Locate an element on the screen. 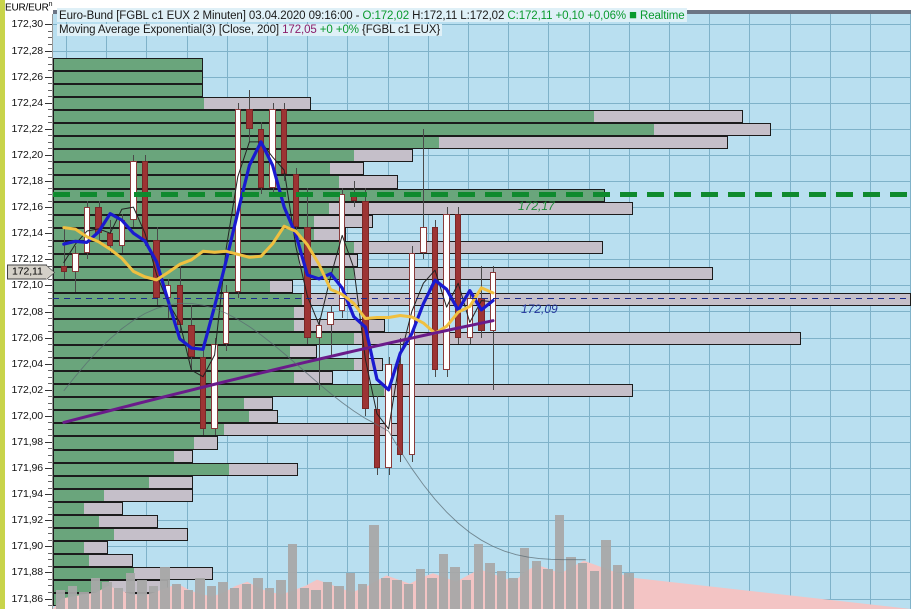 The height and width of the screenshot is (609, 911). axis-tick-label: 172,20 is located at coordinates (27, 154).